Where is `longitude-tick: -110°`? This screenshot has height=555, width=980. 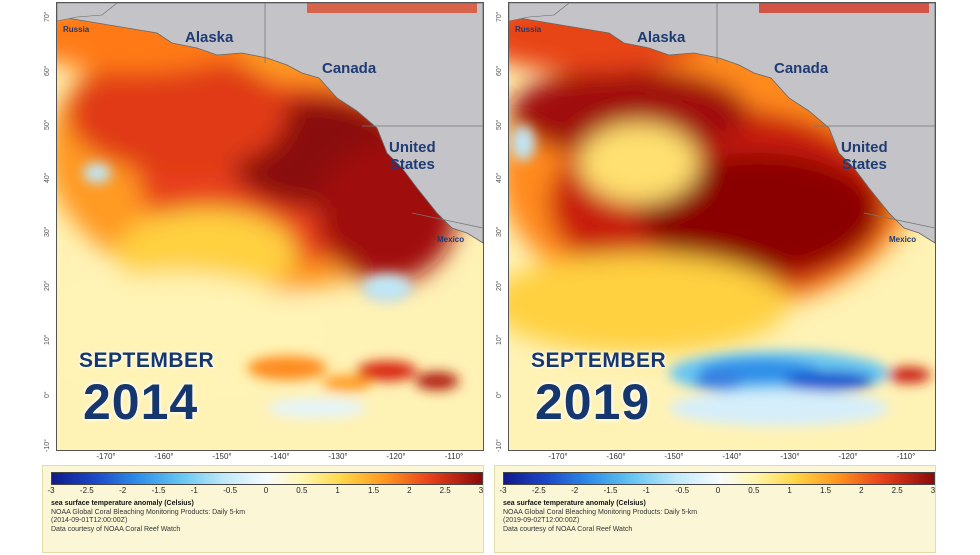
longitude-tick: -110° is located at coordinates (454, 456).